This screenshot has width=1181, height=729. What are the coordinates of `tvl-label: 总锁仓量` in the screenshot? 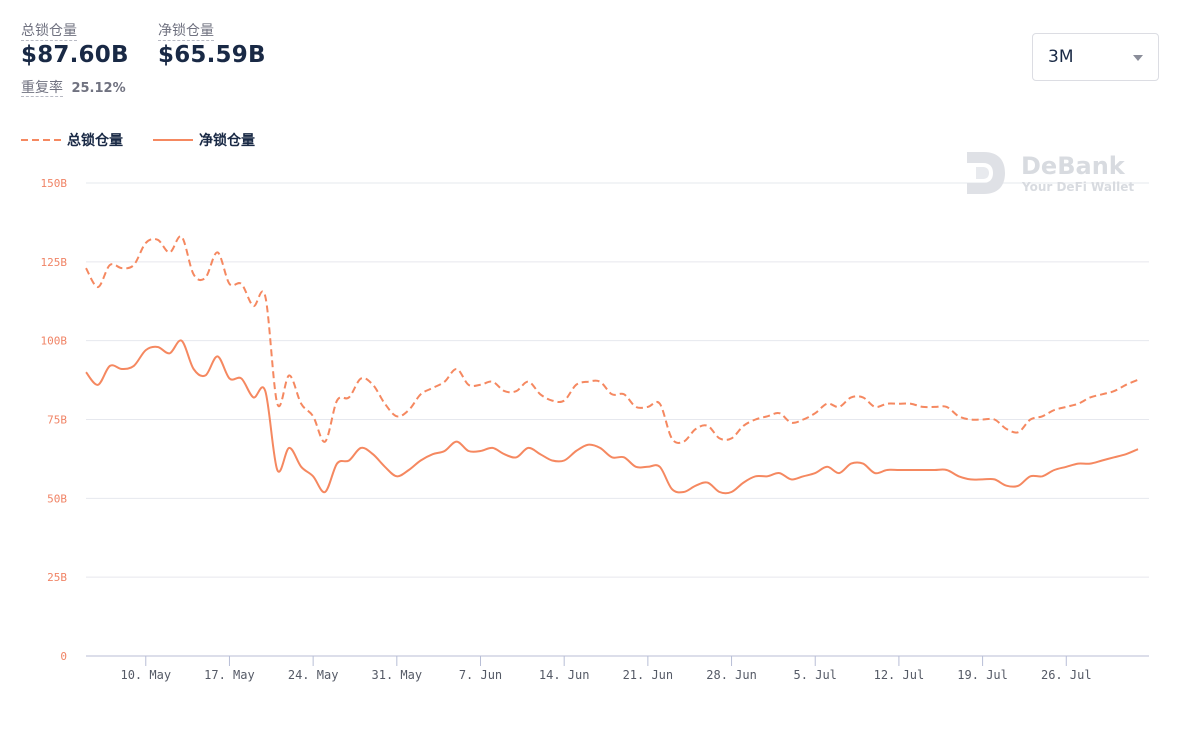 It's located at (49, 32).